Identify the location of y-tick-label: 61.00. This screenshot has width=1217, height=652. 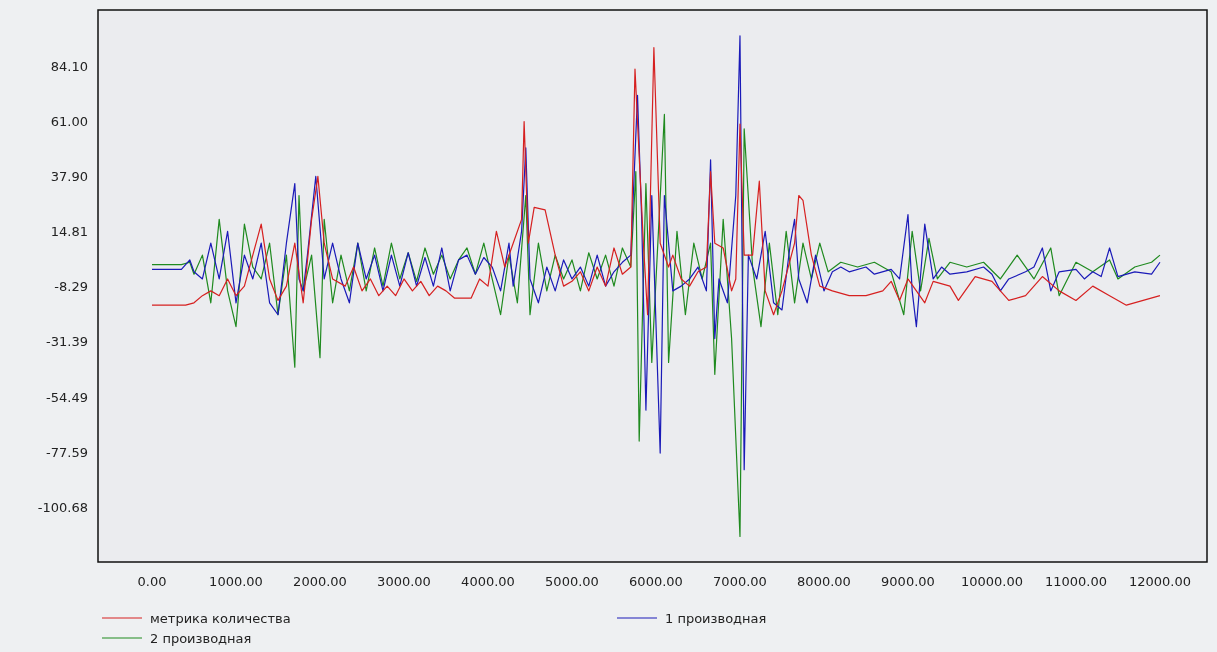
(69, 122).